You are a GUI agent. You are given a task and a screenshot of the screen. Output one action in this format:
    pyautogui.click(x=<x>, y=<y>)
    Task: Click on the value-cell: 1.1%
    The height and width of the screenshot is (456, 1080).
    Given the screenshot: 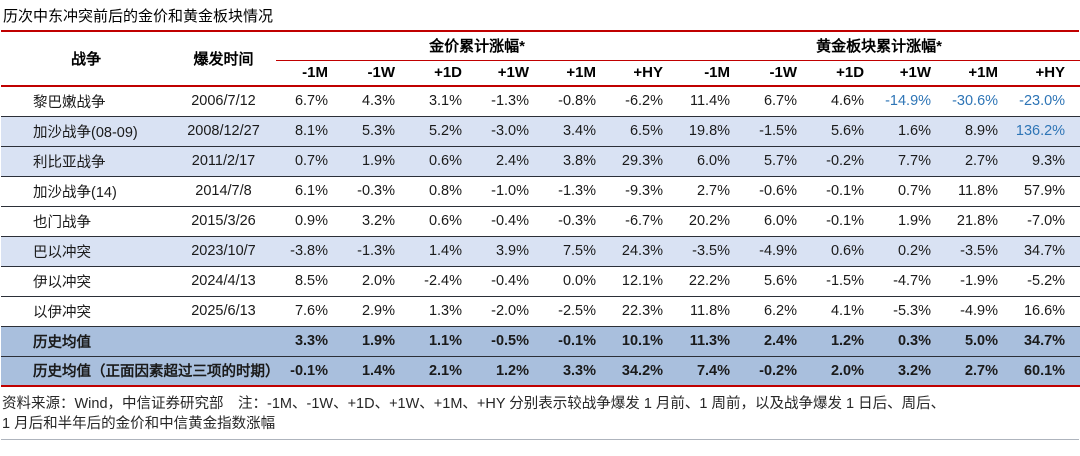 What is the action you would take?
    pyautogui.click(x=443, y=341)
    